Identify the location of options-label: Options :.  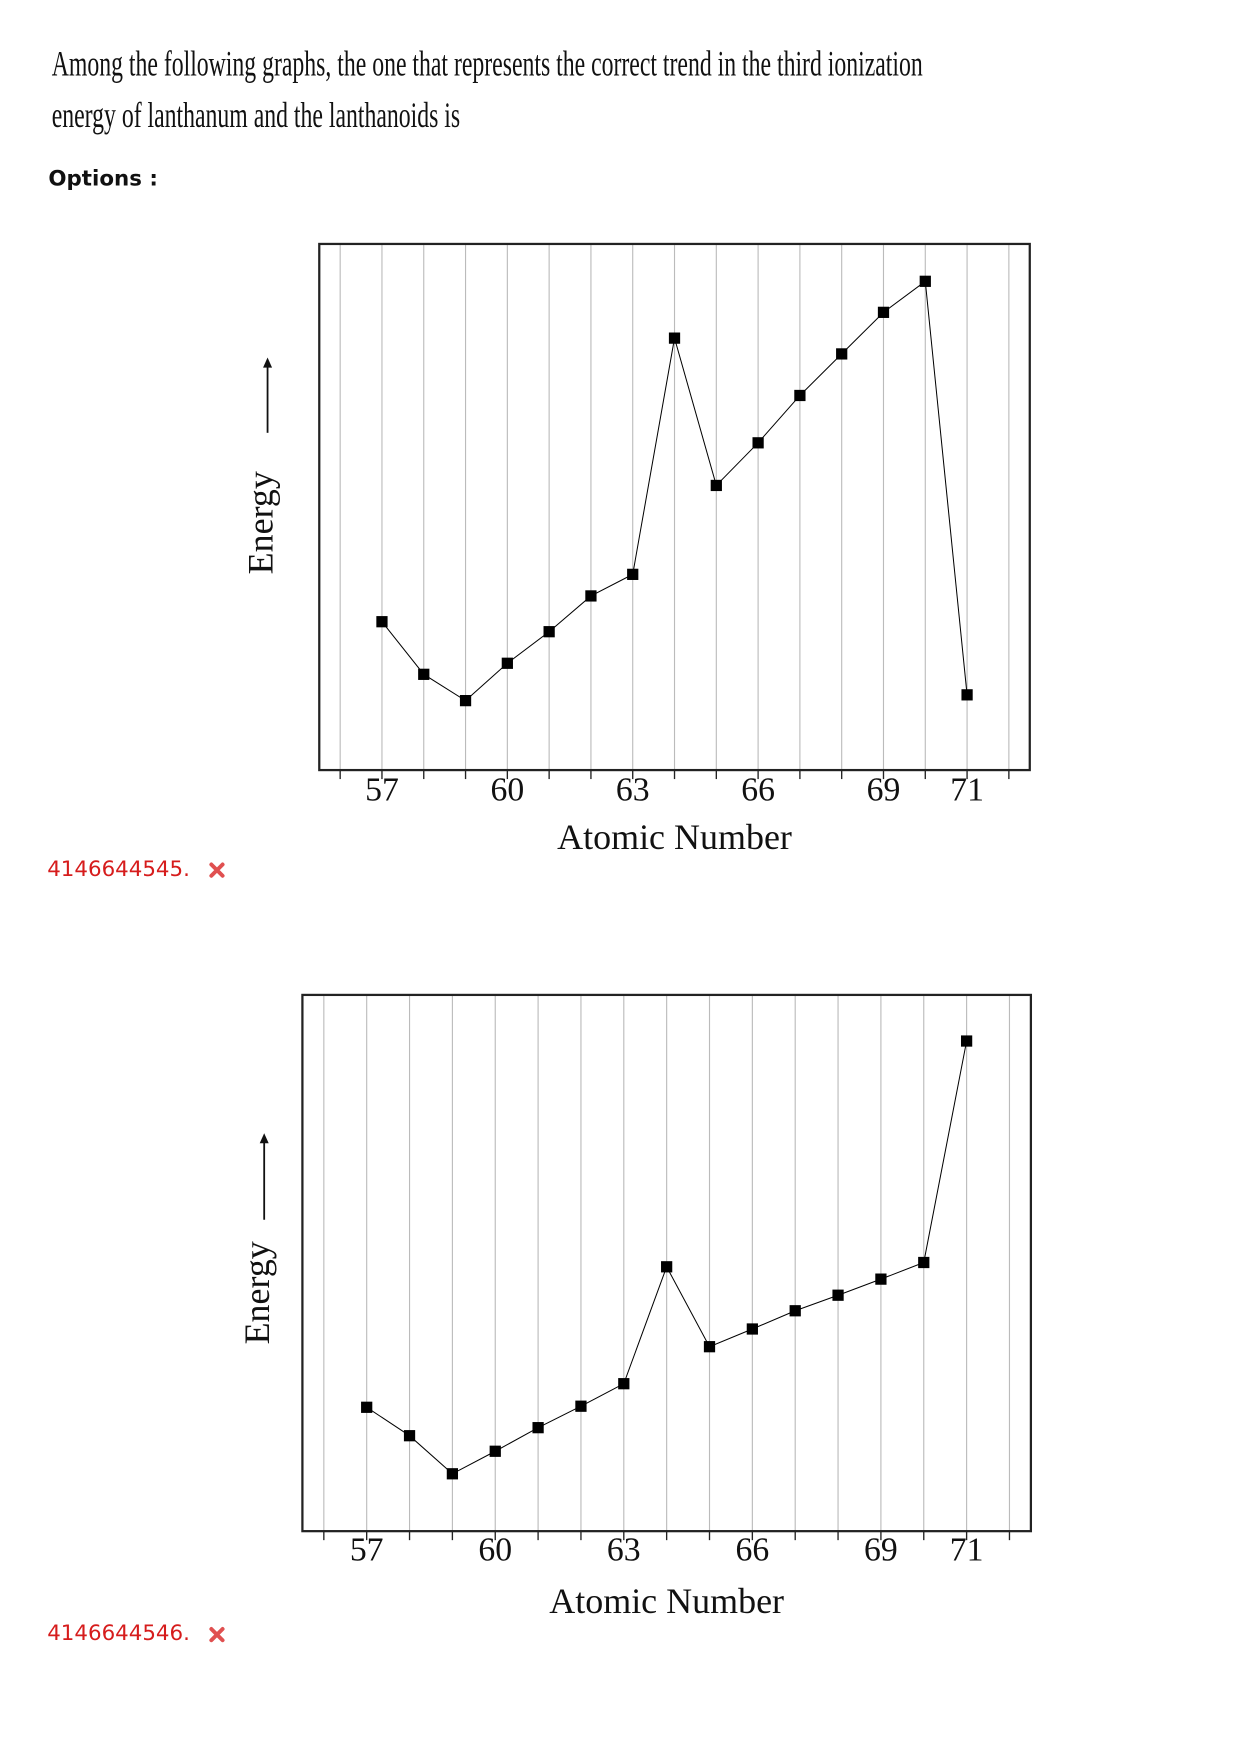
(103, 179).